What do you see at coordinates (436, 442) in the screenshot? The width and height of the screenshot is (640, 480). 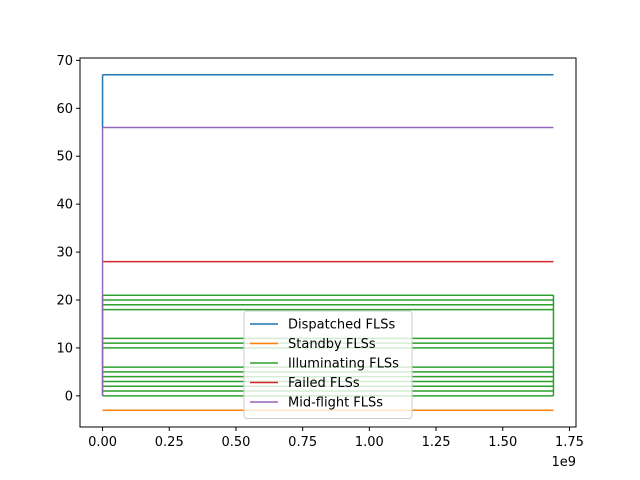 I see `x-tick-label: 1.25` at bounding box center [436, 442].